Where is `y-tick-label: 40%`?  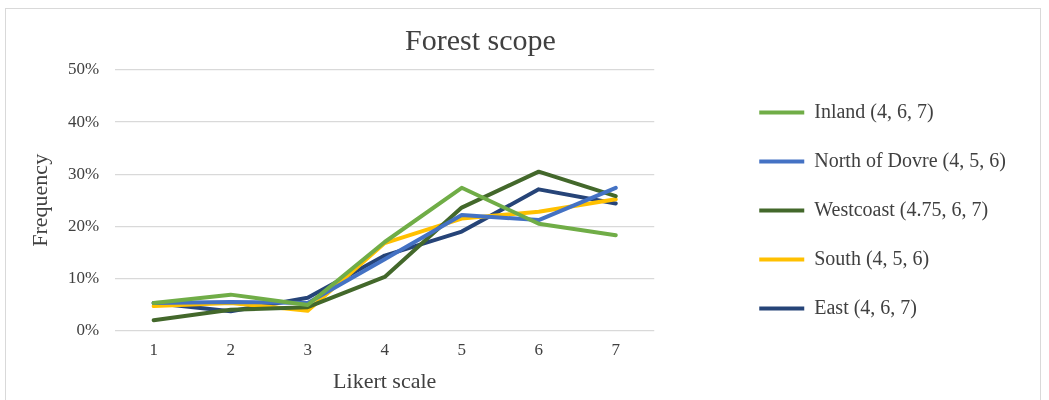
y-tick-label: 40% is located at coordinates (83, 121).